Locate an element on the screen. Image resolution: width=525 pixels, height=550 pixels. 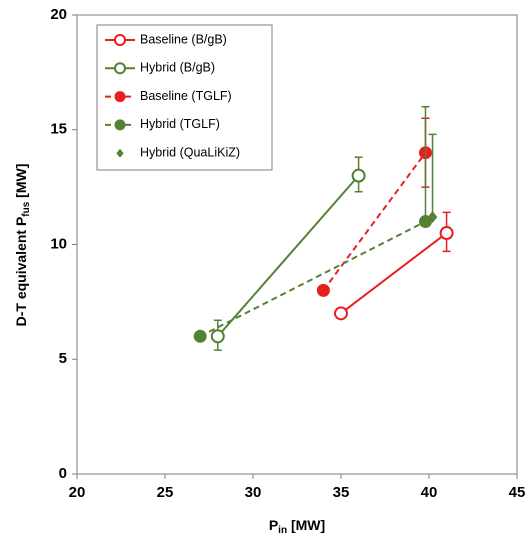
y-label-unit: [MW] is located at coordinates (21, 183).